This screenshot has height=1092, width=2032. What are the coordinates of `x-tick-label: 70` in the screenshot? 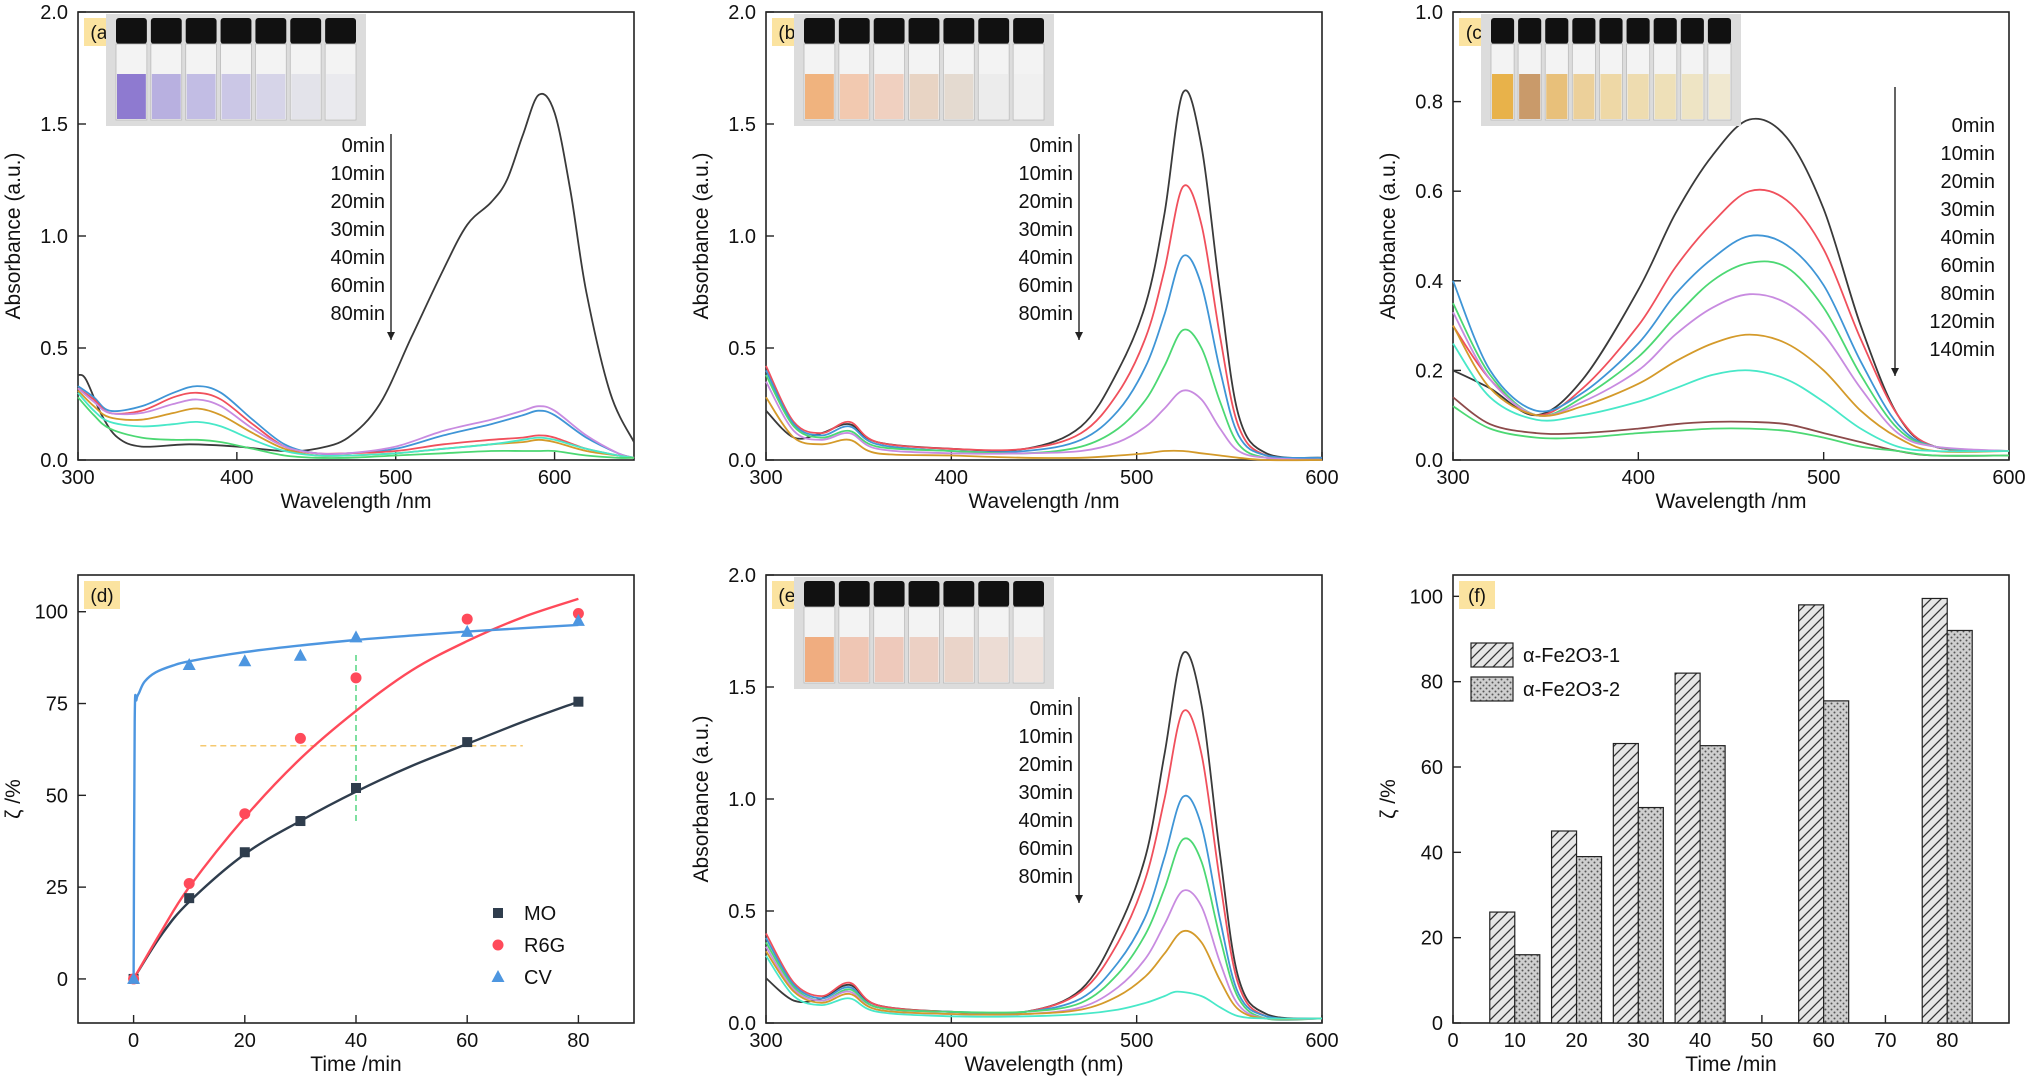 It's located at (1885, 1041).